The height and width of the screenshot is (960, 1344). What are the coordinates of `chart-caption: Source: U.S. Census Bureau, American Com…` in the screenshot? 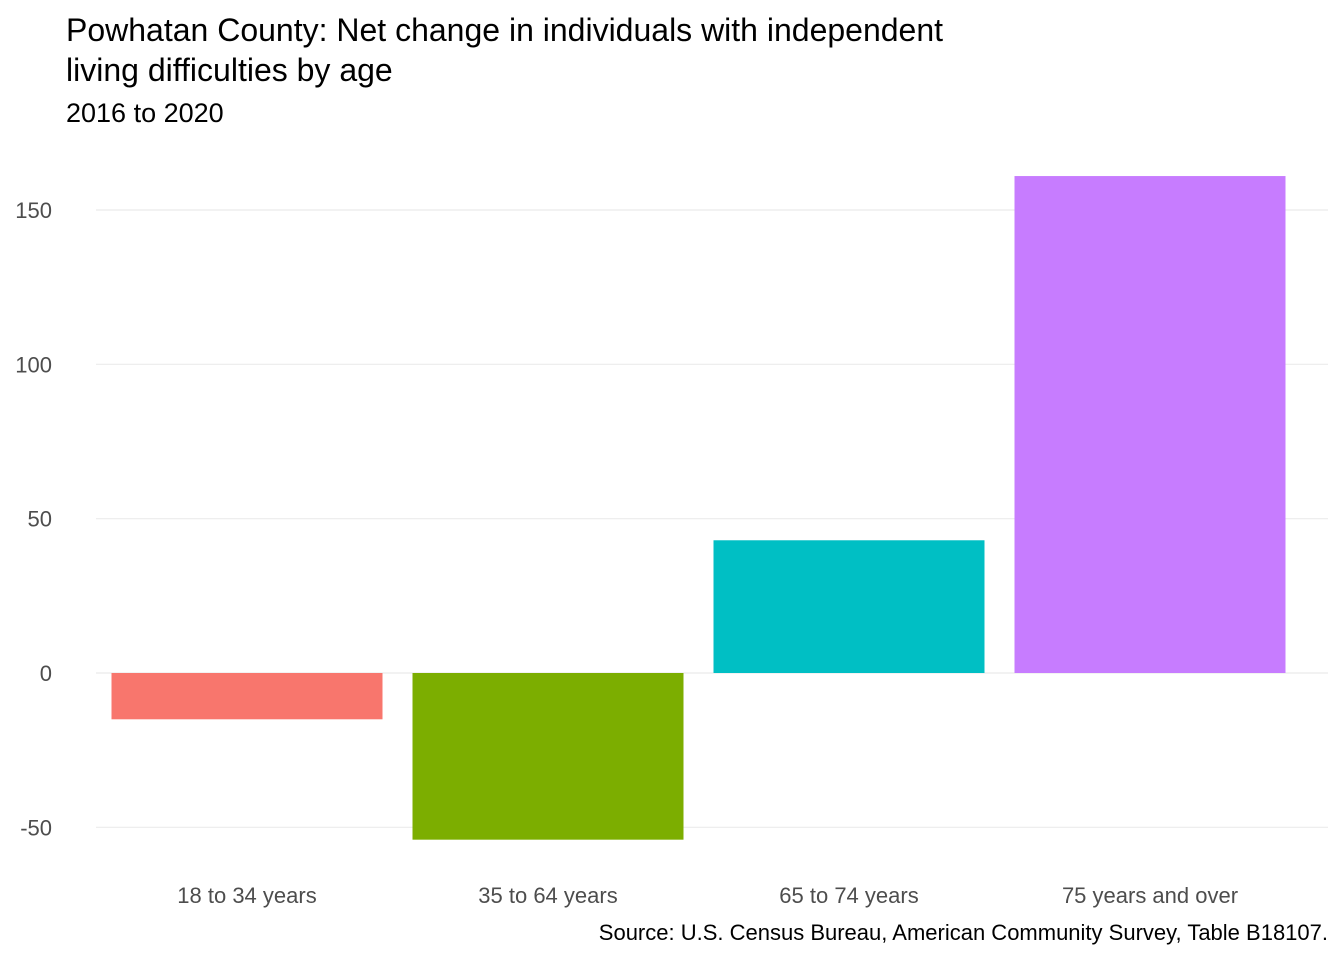 It's located at (963, 932).